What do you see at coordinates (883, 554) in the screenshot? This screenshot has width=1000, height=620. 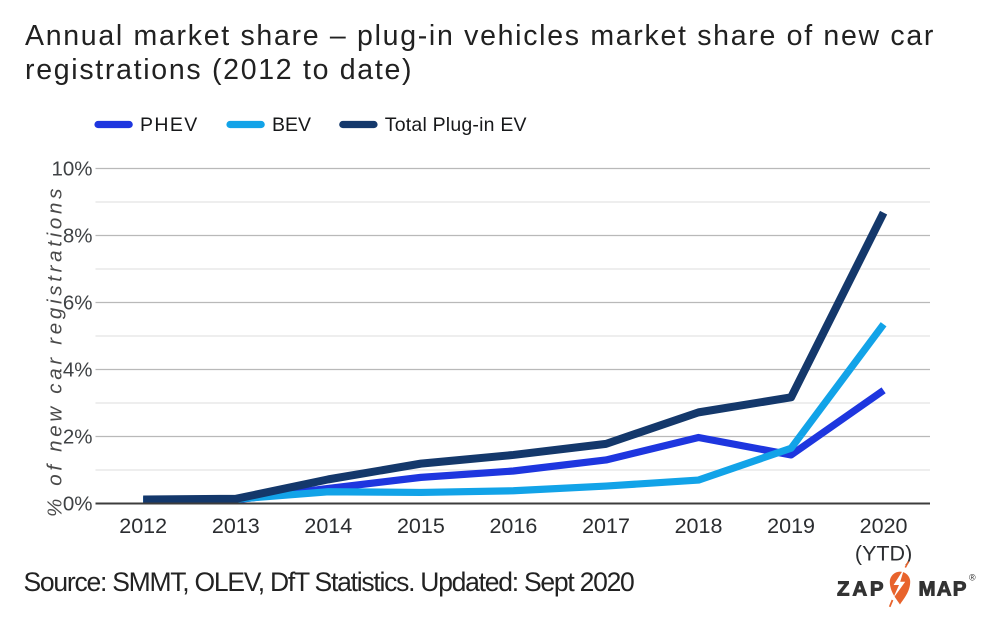 I see `svg-text: (YTD)` at bounding box center [883, 554].